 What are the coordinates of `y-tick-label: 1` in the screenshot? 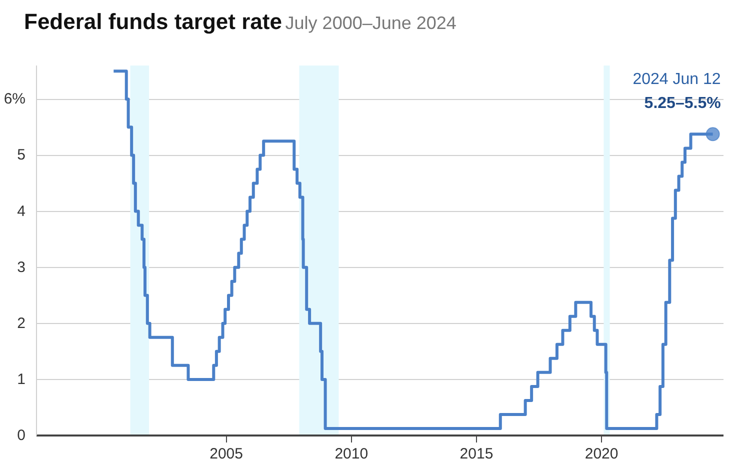 It's located at (21, 379).